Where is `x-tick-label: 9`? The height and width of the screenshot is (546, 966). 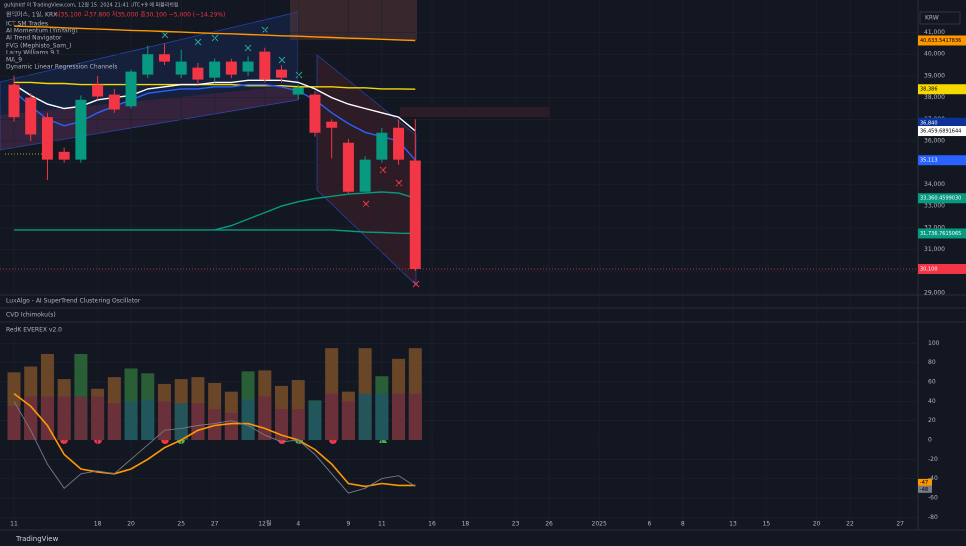 x-tick-label: 9 is located at coordinates (348, 524).